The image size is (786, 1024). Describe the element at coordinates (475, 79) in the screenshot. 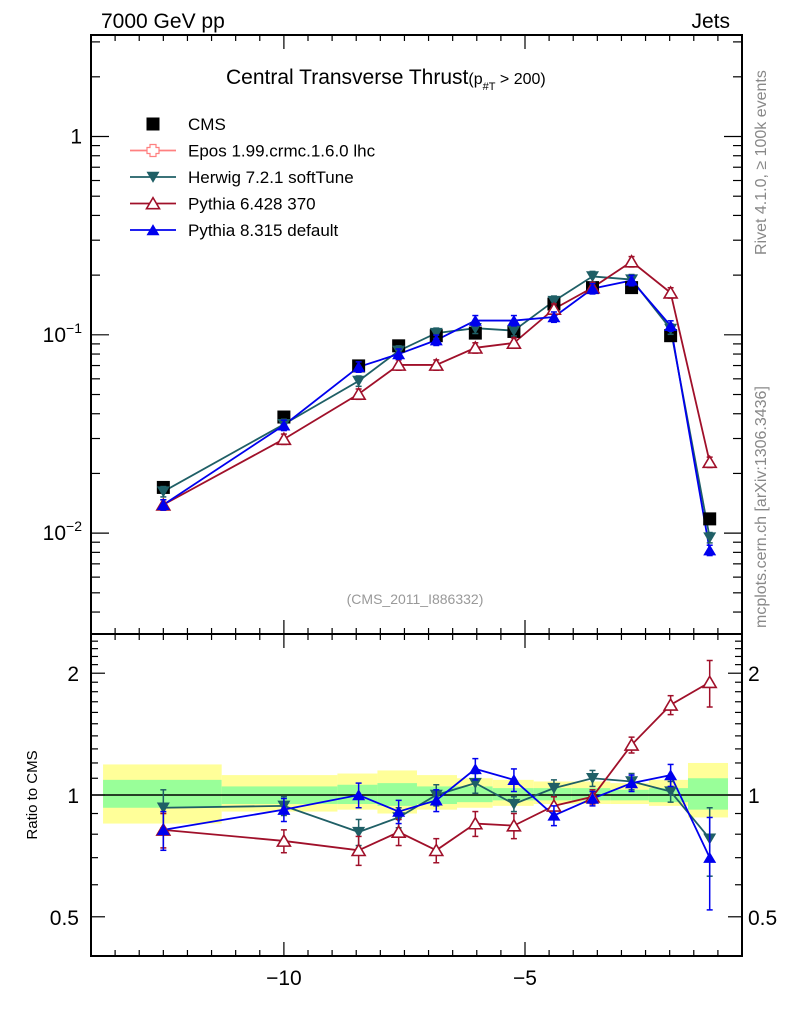

I see `chart-title-suffix: (p` at that location.